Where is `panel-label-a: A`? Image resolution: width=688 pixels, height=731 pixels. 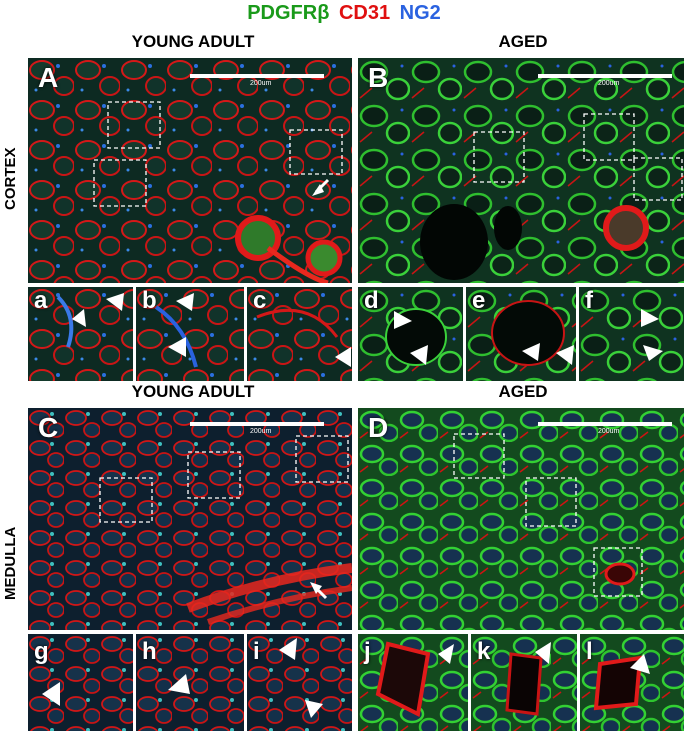 panel-label-a: A is located at coordinates (48, 77).